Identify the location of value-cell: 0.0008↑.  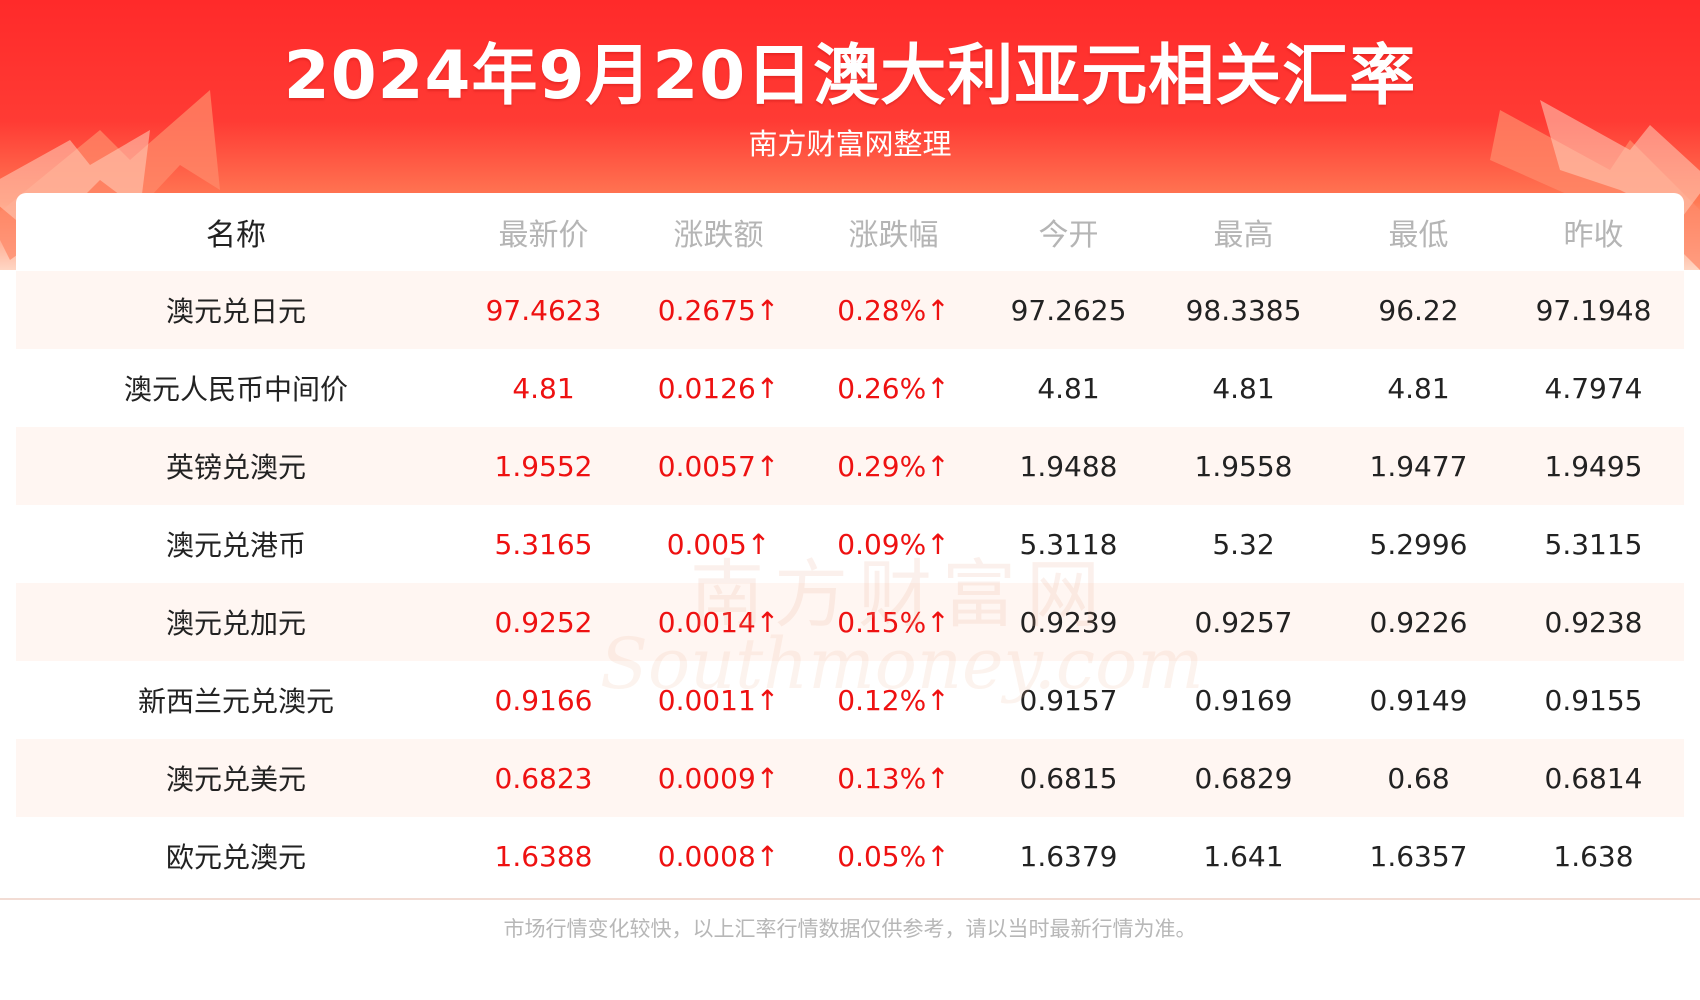
(718, 856).